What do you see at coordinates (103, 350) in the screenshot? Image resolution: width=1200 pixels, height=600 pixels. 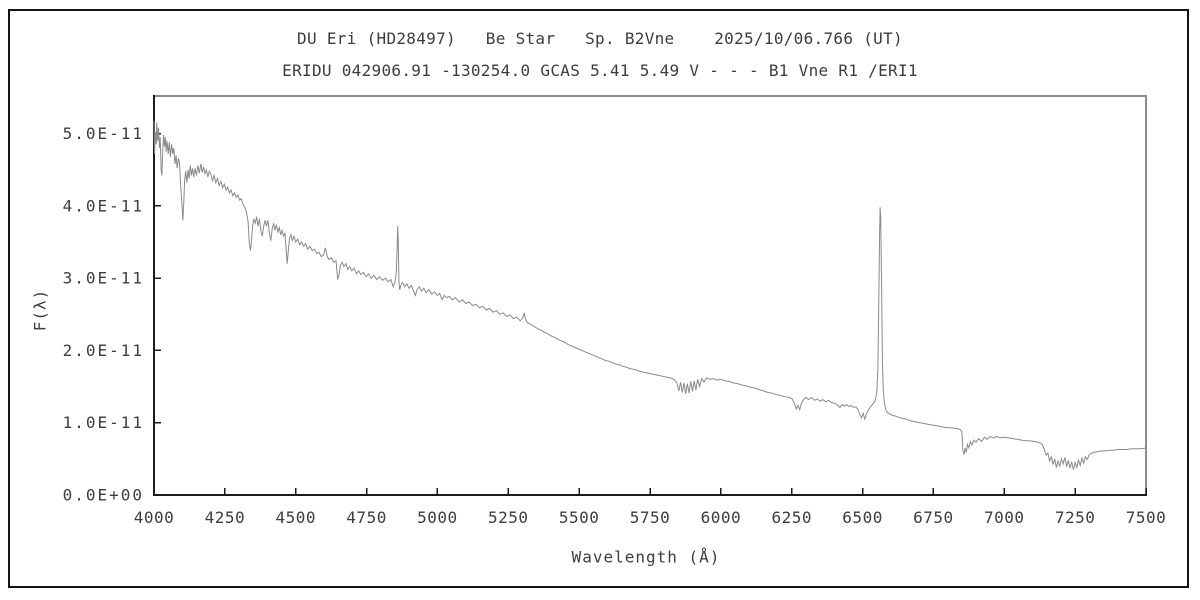 I see `y-axis-tick-label: 2.0E-11` at bounding box center [103, 350].